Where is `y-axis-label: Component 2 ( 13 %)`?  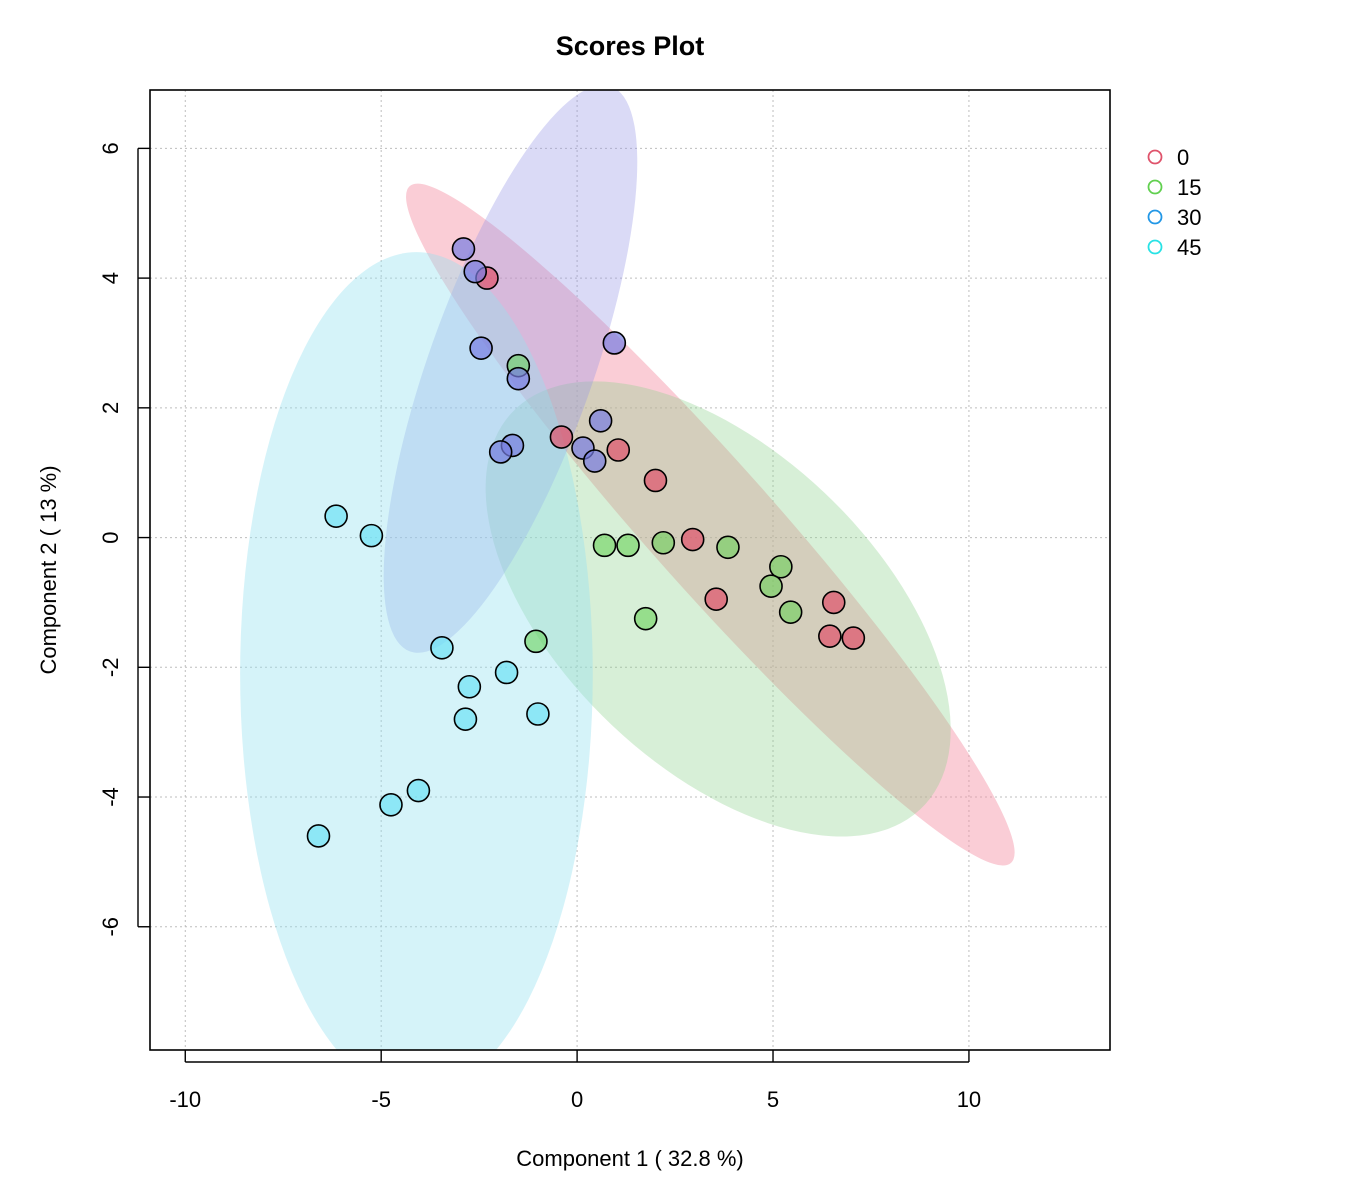 y-axis-label: Component 2 ( 13 %) is located at coordinates (48, 569).